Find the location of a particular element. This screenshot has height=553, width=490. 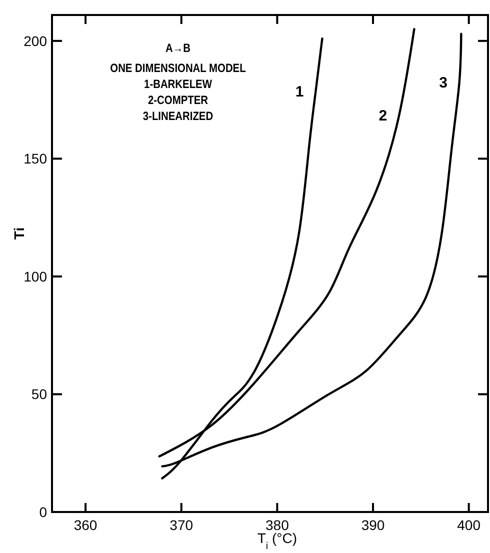

x-axis-title: T$_{i}$ (°C) is located at coordinates (277, 541).